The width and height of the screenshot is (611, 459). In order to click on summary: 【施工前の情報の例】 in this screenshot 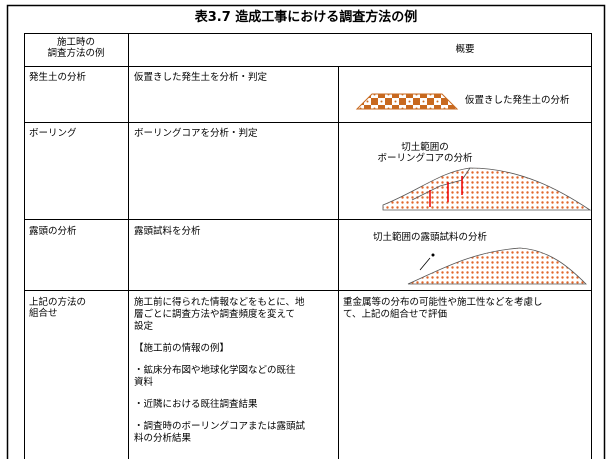, I will do `click(182, 348)`.